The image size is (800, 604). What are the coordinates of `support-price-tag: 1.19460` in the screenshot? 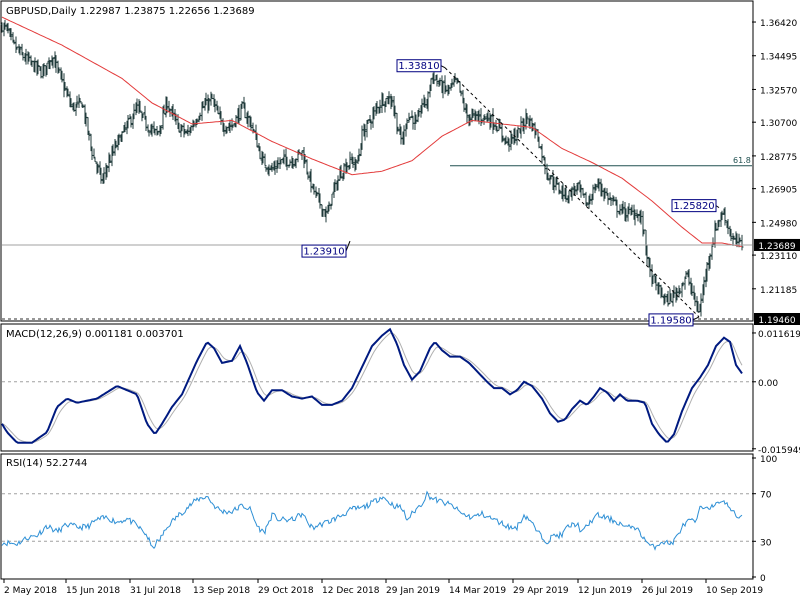 It's located at (777, 319).